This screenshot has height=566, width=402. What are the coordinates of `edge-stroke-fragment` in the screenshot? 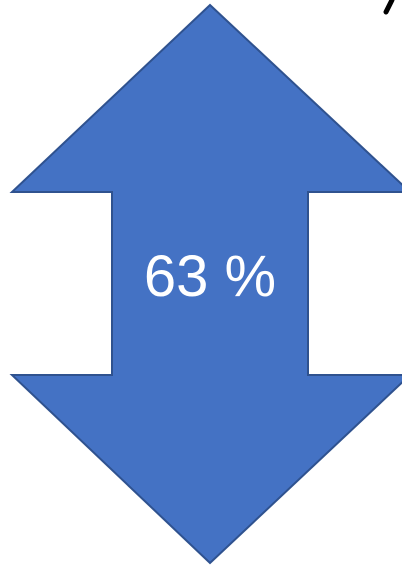 It's located at (389, 7).